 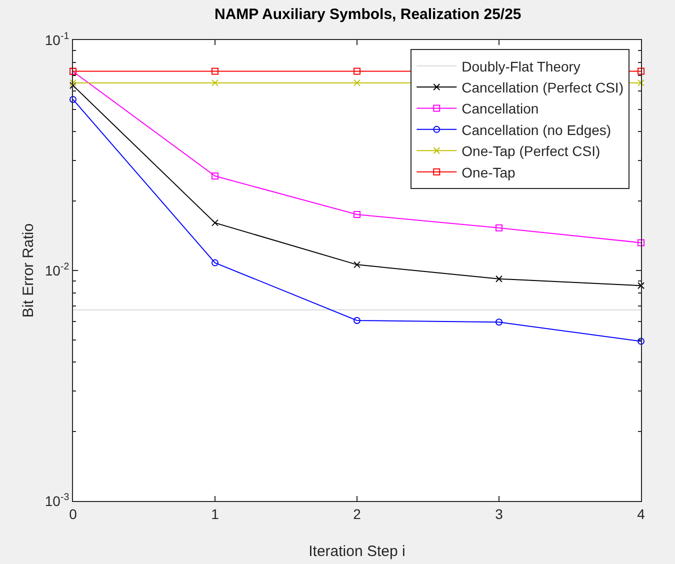 What do you see at coordinates (521, 66) in the screenshot?
I see `legend-label: Doubly-Flat Theory` at bounding box center [521, 66].